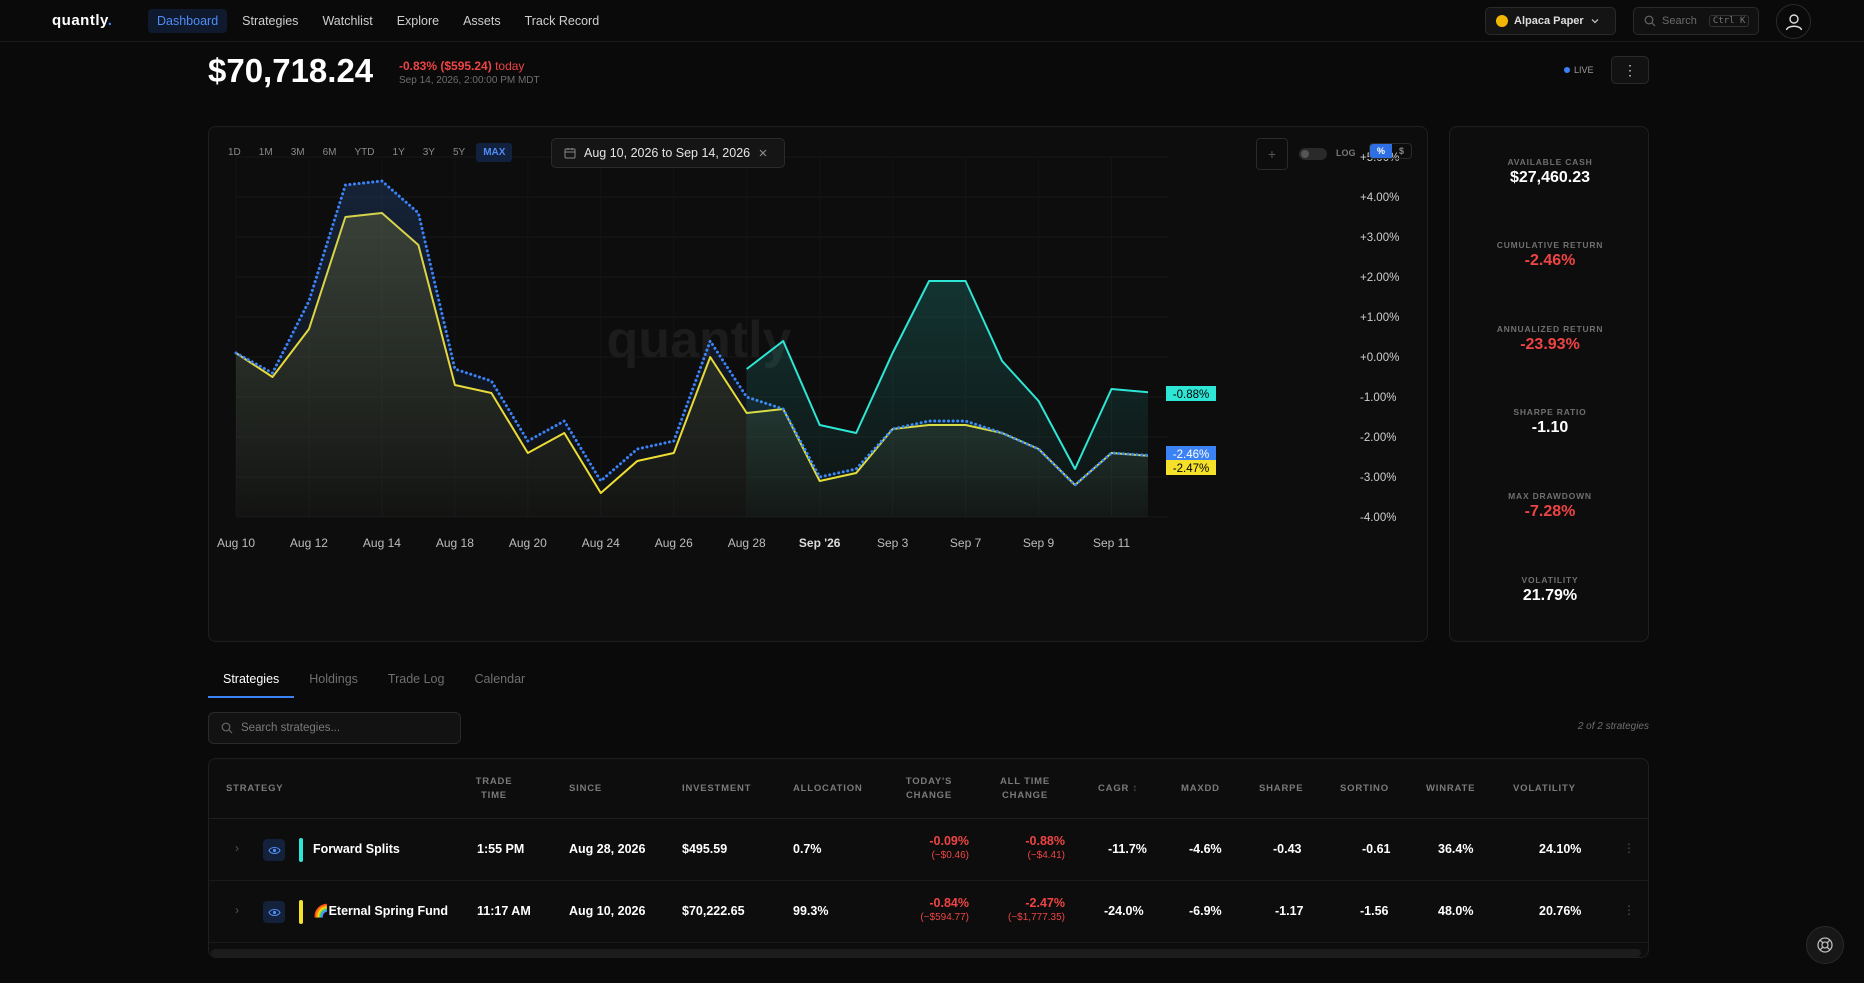 The image size is (1864, 983). What do you see at coordinates (398, 152) in the screenshot?
I see `range-1y: 1Y` at bounding box center [398, 152].